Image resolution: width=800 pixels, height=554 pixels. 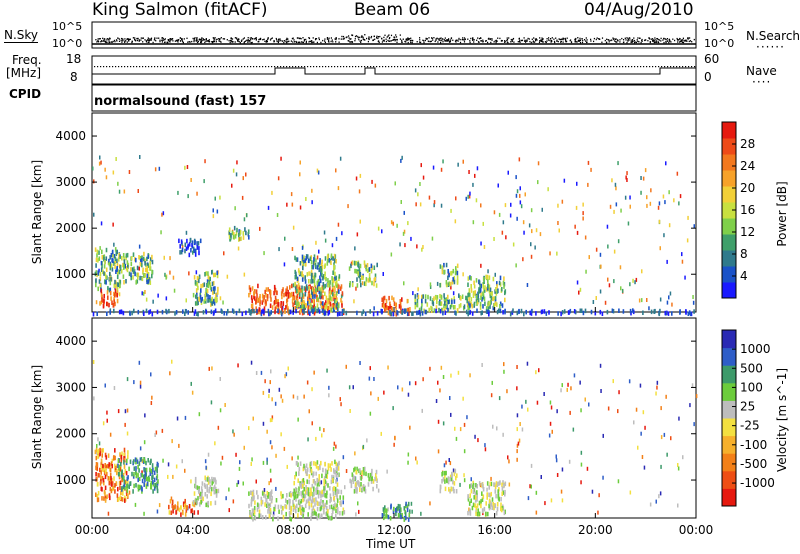 I want to click on power-colorbar-segment, so click(x=729, y=274).